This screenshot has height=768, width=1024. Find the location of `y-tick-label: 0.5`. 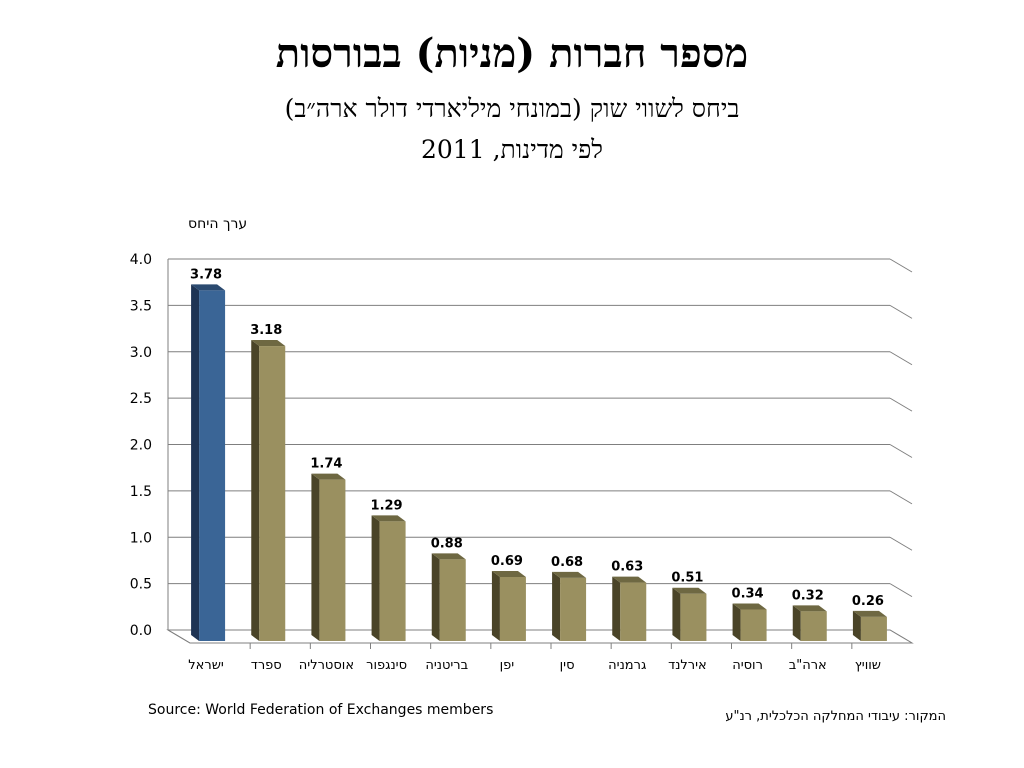

y-tick-label: 0.5 is located at coordinates (141, 585).